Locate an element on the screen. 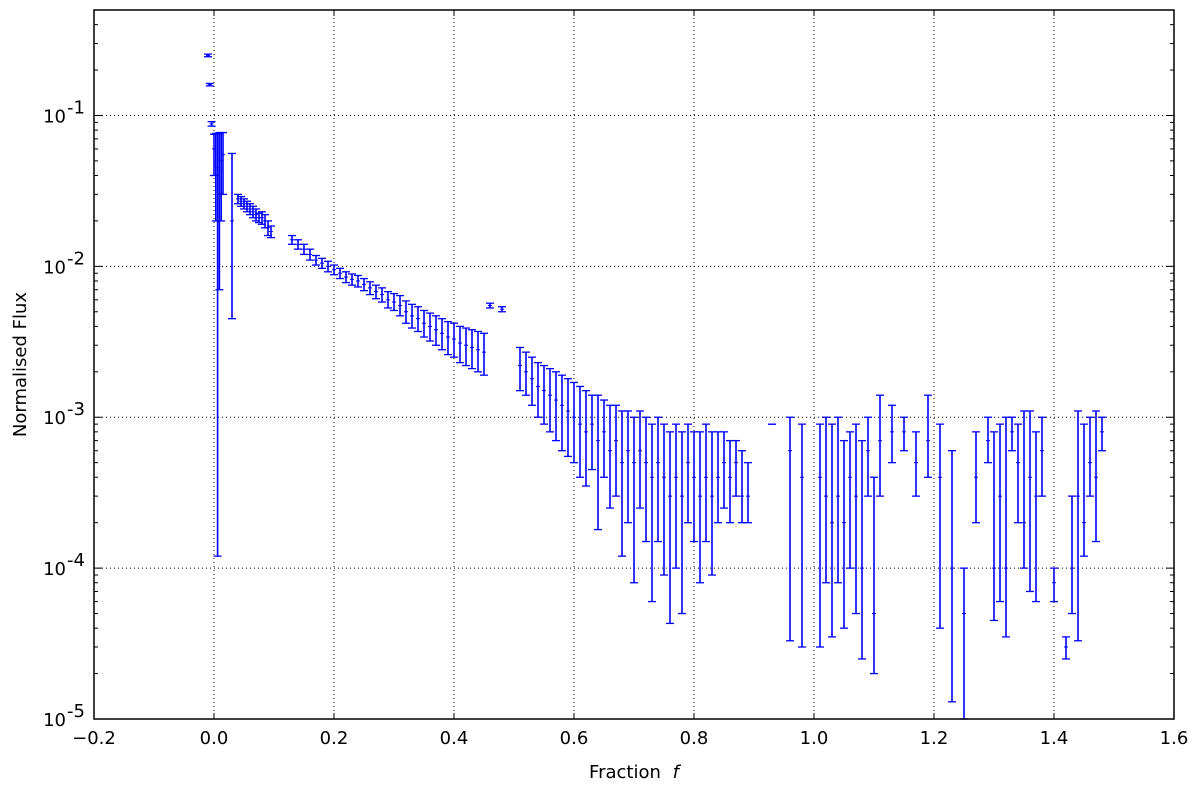 Image resolution: width=1200 pixels, height=788 pixels. x-tick-label: 0.8 is located at coordinates (694, 738).